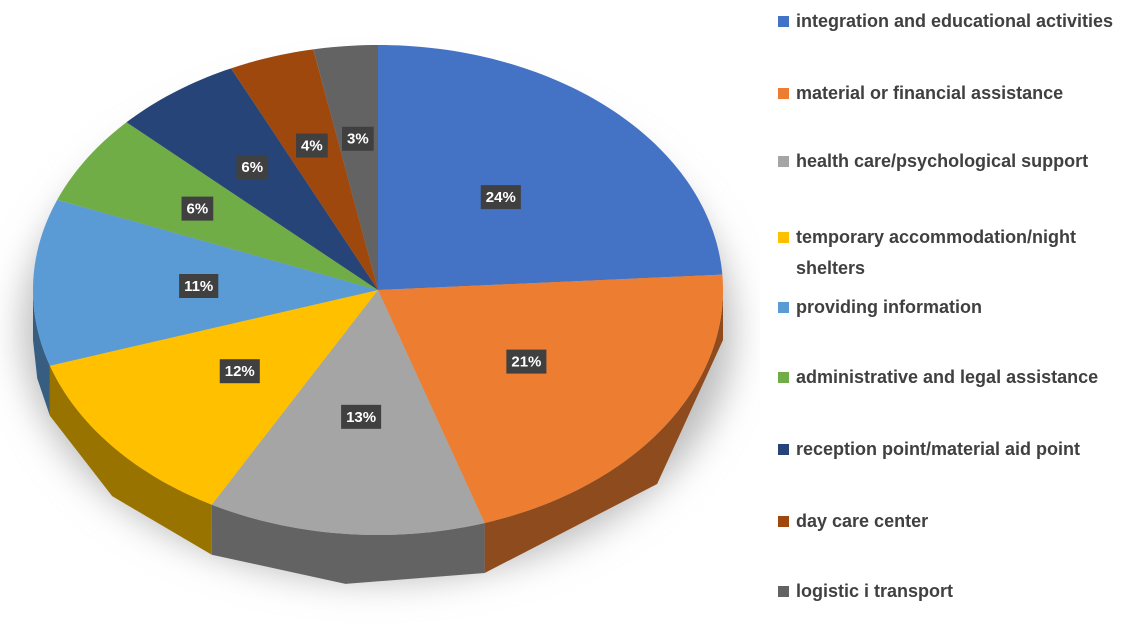 The width and height of the screenshot is (1136, 630). I want to click on data-label: 21%, so click(526, 362).